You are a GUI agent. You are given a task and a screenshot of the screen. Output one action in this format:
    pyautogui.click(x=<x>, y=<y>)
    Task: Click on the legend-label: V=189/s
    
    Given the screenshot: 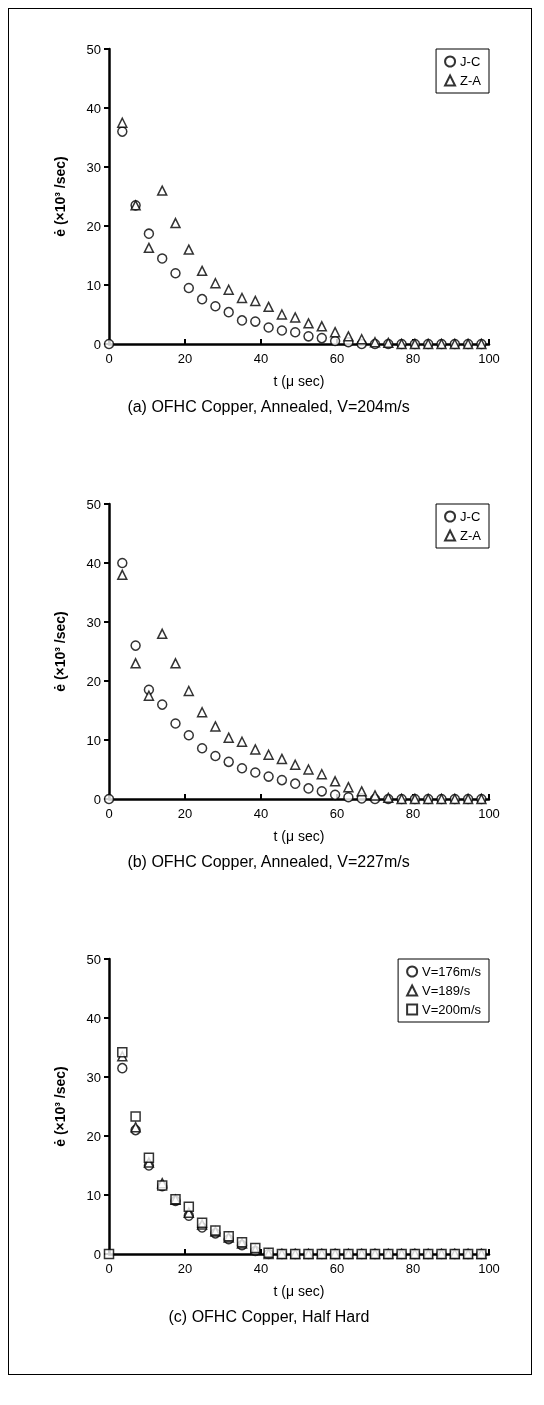 What is the action you would take?
    pyautogui.click(x=446, y=990)
    